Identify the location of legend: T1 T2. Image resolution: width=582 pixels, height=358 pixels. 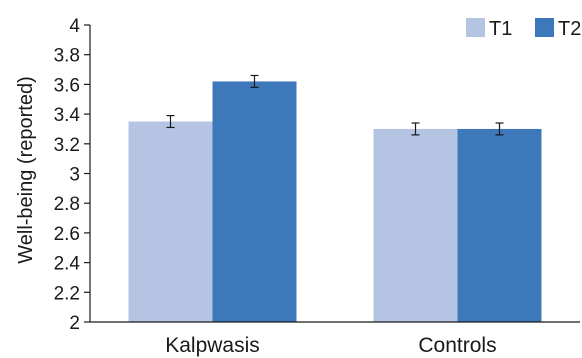
(523, 29).